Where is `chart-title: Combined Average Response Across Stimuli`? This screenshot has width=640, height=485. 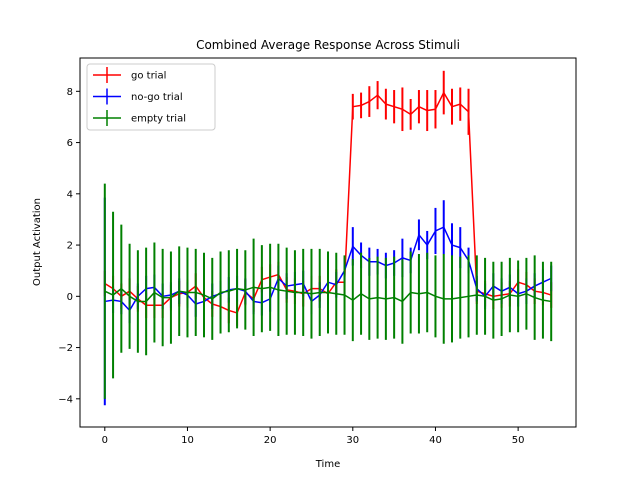 chart-title: Combined Average Response Across Stimuli is located at coordinates (328, 45).